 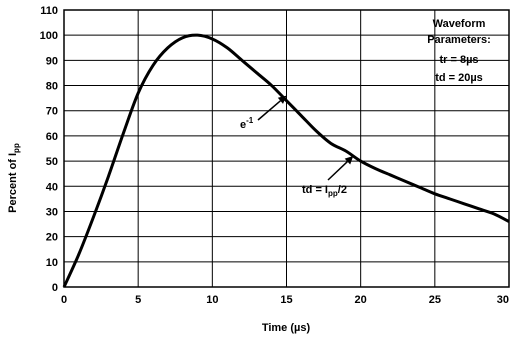 What do you see at coordinates (52, 162) in the screenshot?
I see `y-tick-label: 50` at bounding box center [52, 162].